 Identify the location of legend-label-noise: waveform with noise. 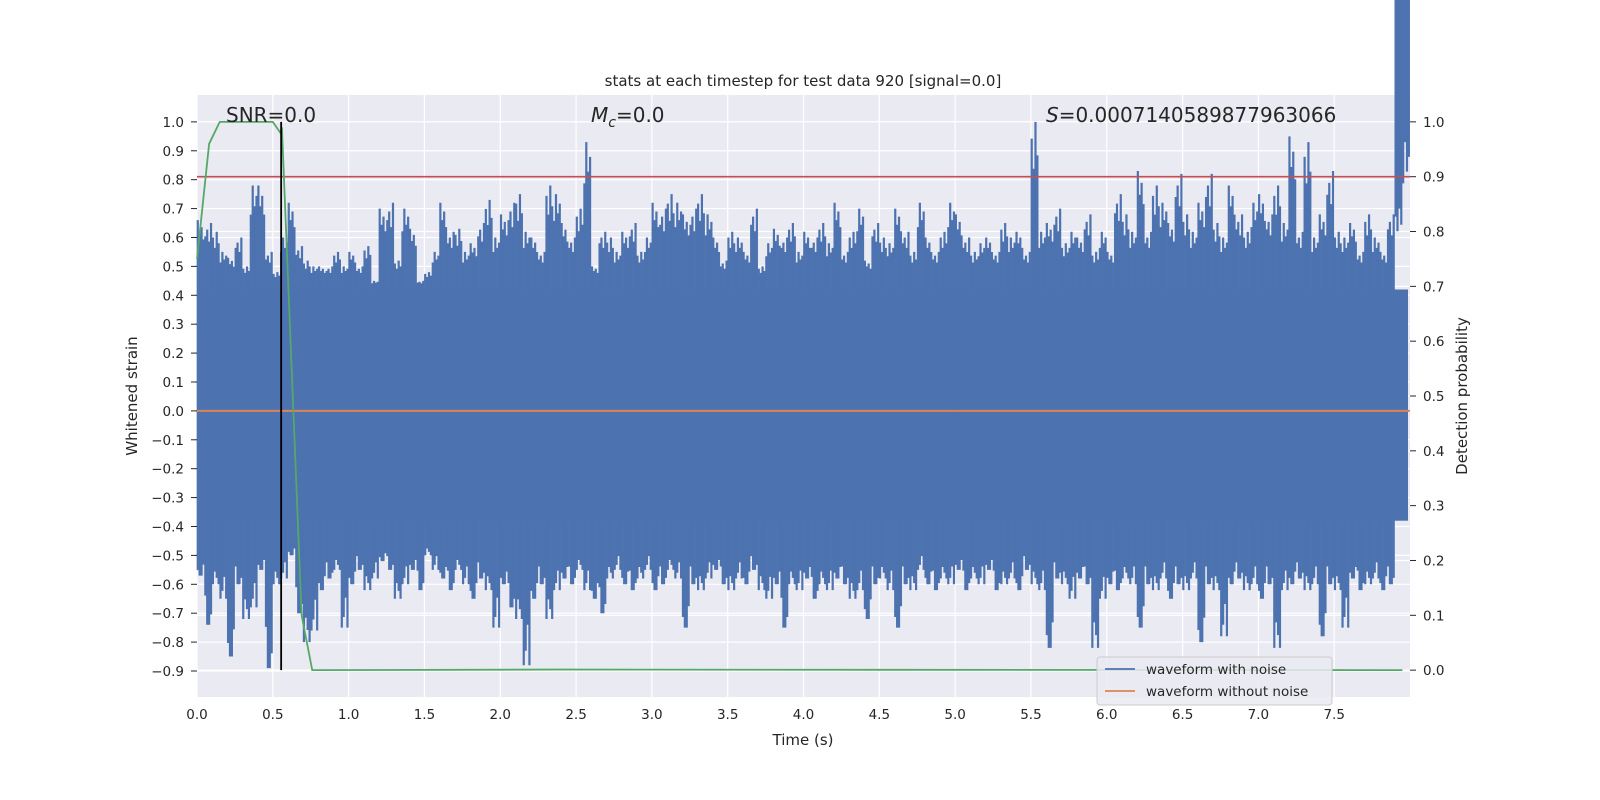
(1216, 670).